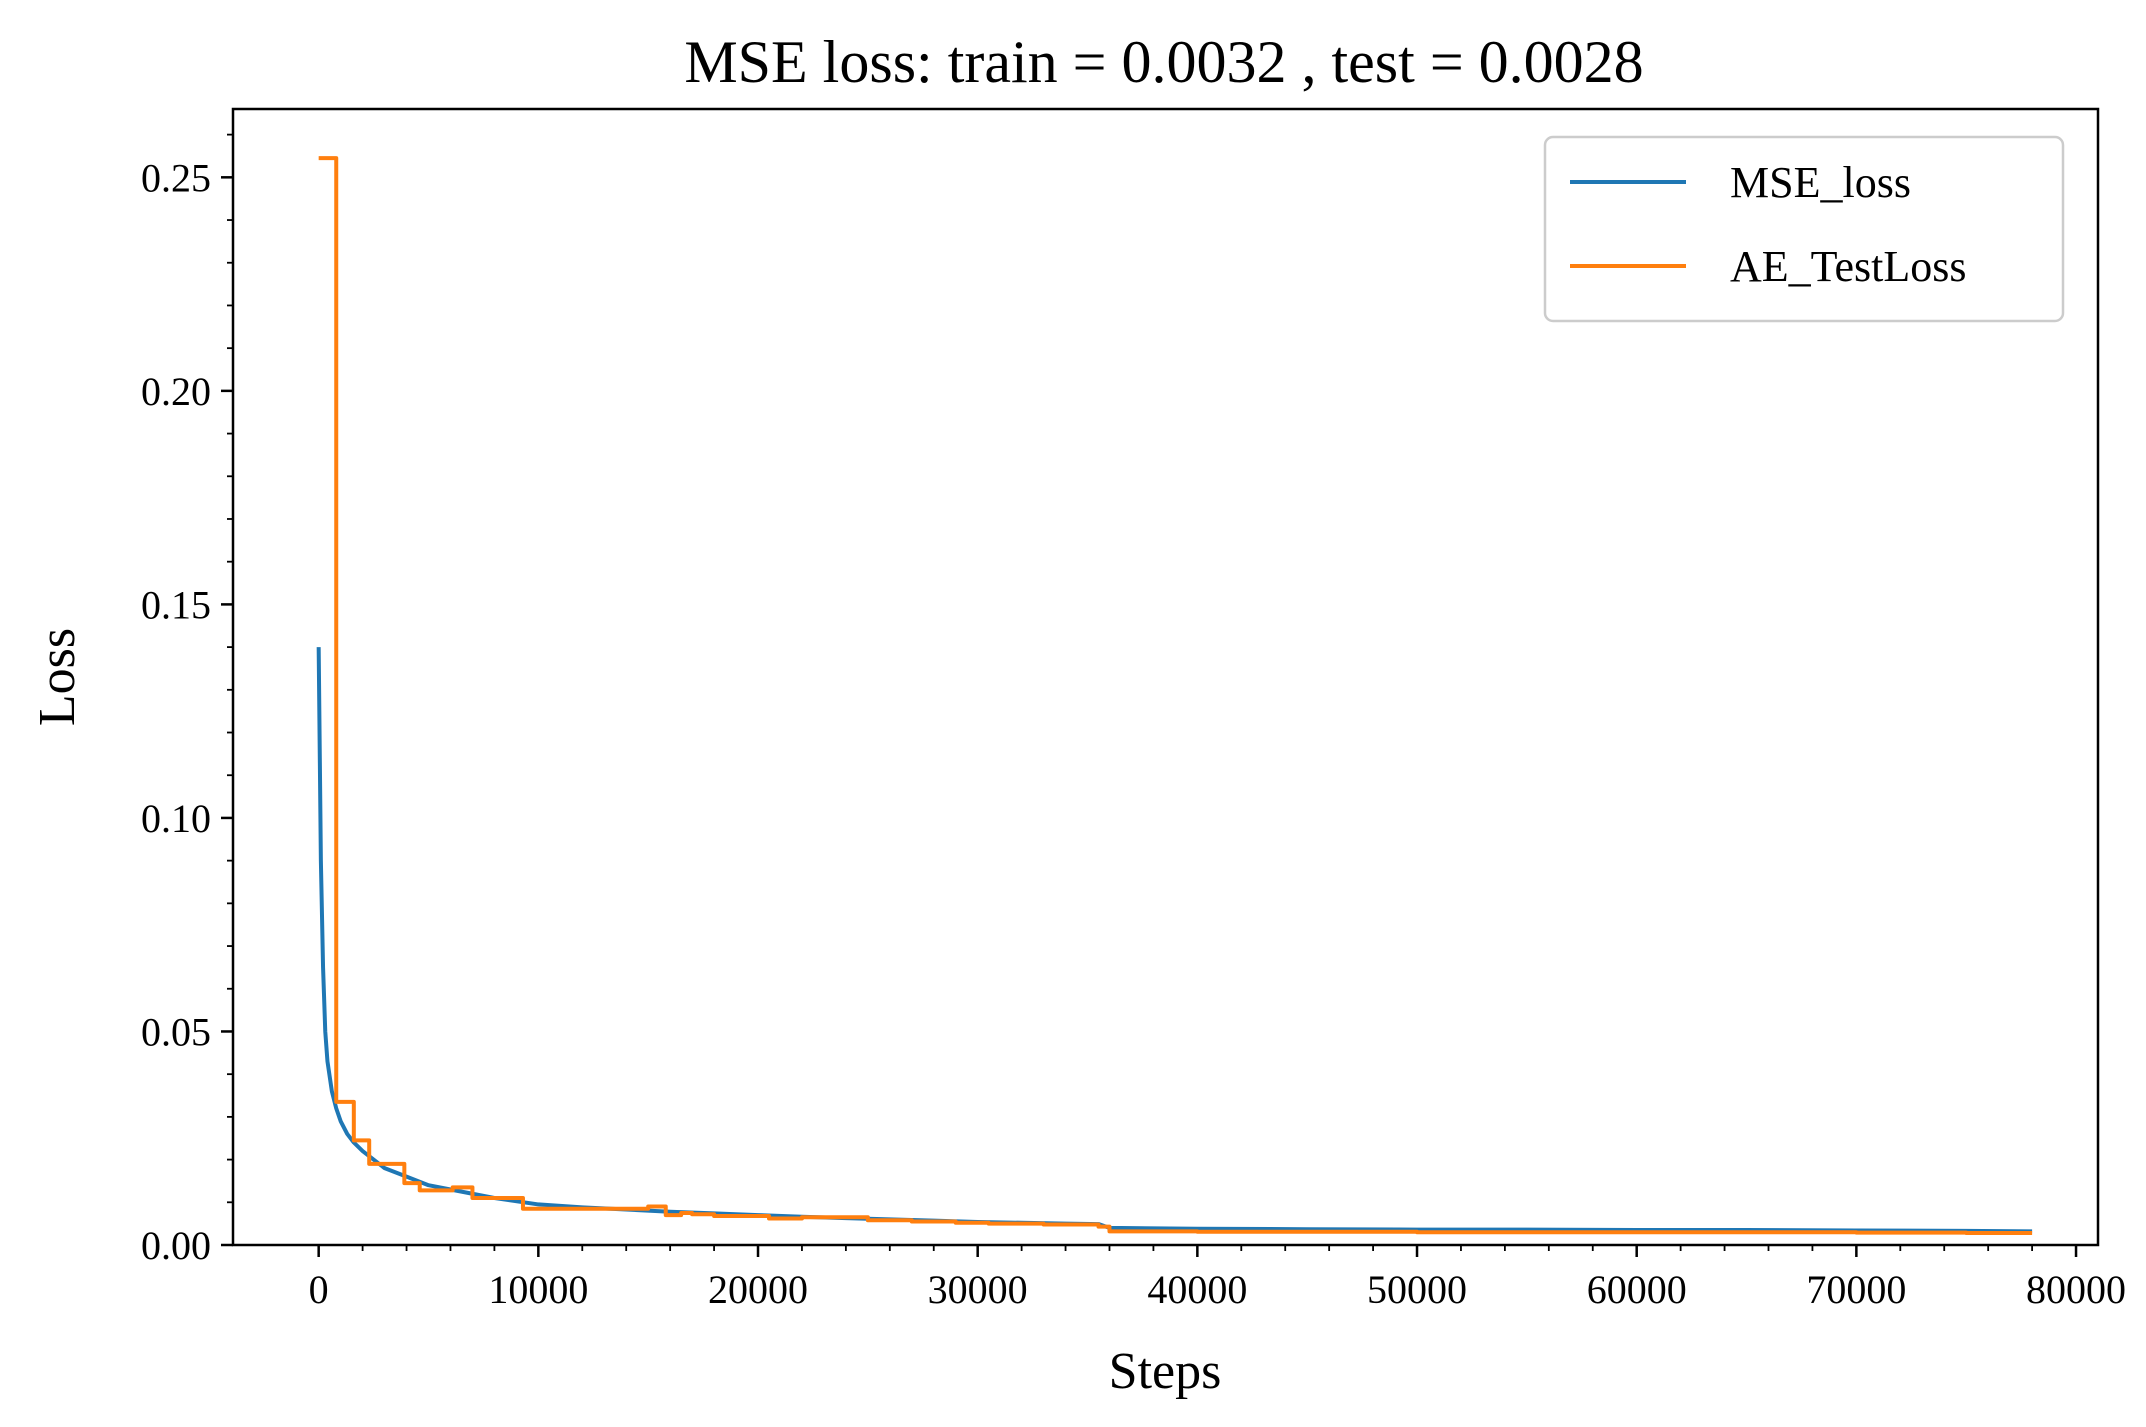 The height and width of the screenshot is (1427, 2146). Describe the element at coordinates (176, 1031) in the screenshot. I see `y-tick-label: 0.05` at that location.